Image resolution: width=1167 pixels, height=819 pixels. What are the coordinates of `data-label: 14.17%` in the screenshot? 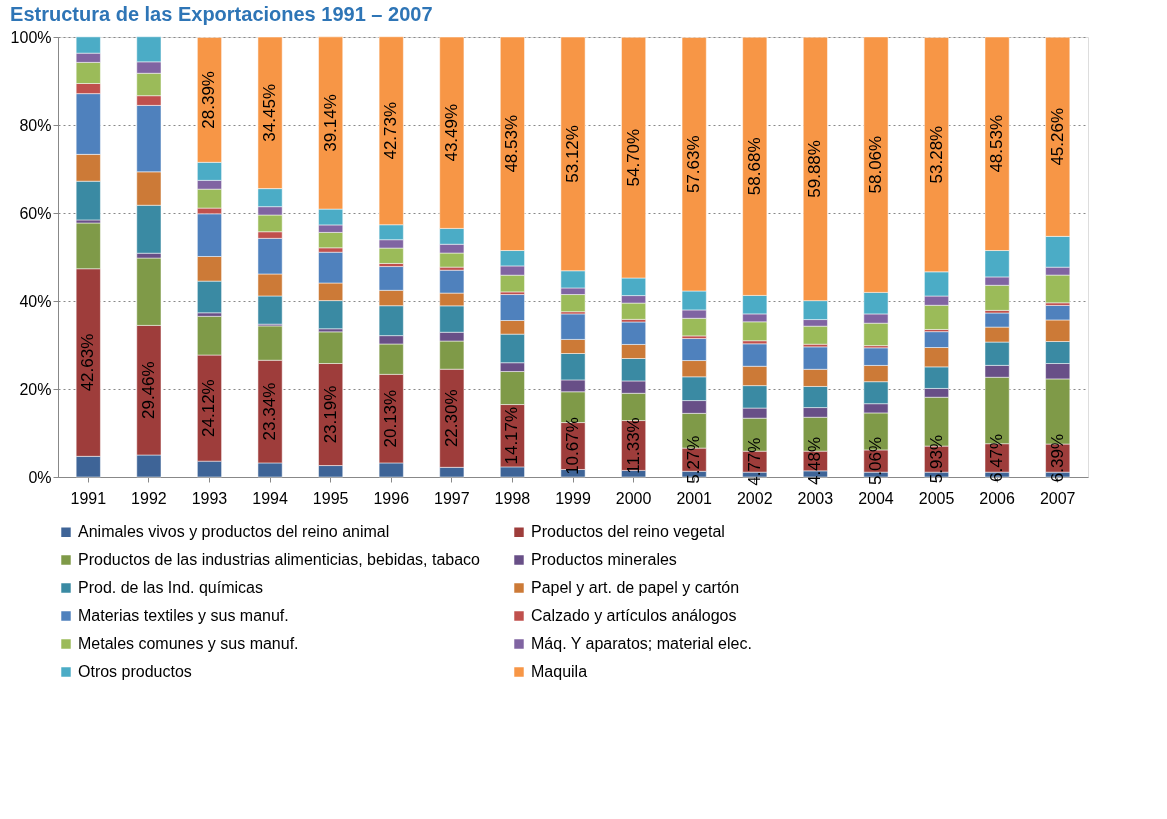 It's located at (512, 435).